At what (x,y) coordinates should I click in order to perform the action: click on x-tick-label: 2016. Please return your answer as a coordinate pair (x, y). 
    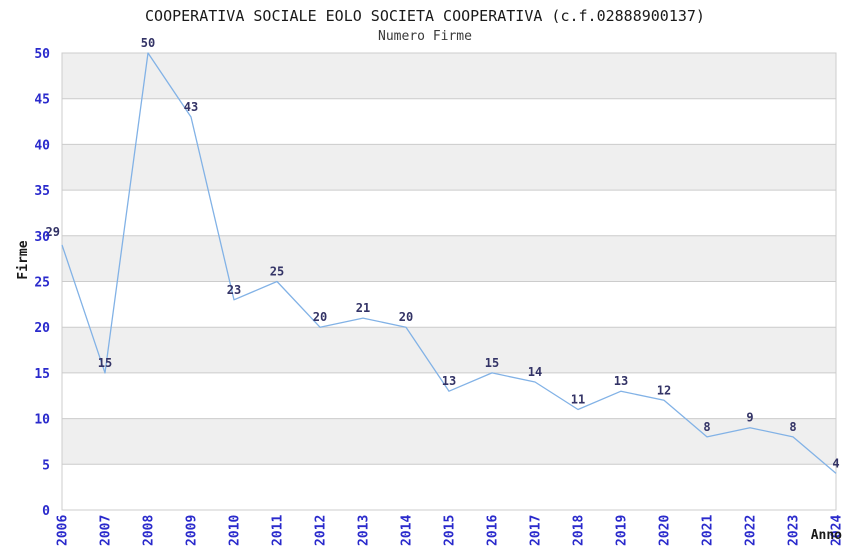
    Looking at the image, I should click on (493, 530).